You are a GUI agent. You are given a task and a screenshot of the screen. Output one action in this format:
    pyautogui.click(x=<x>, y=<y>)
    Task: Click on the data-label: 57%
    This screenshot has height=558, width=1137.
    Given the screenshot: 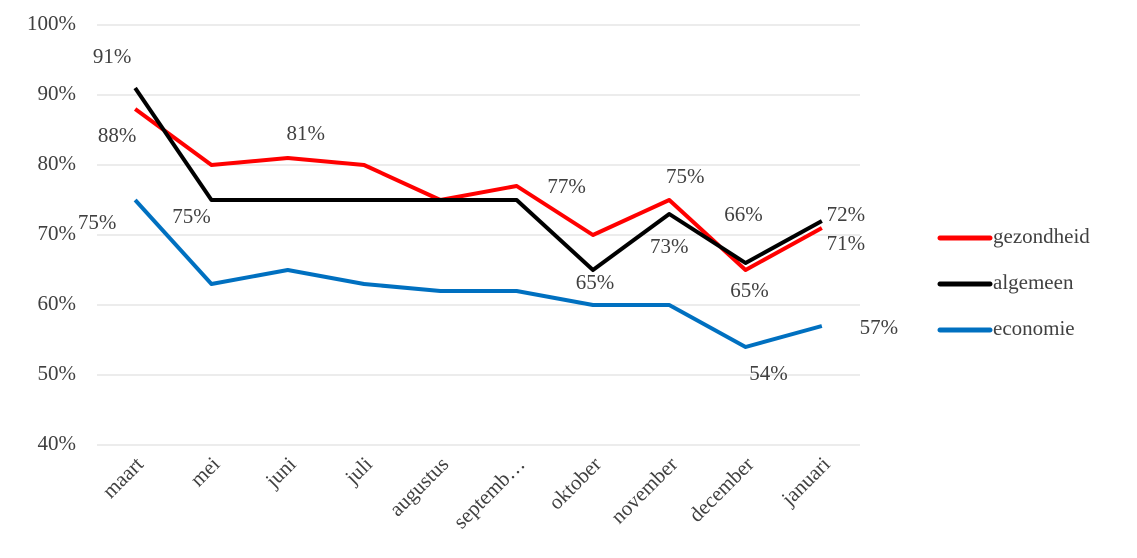 What is the action you would take?
    pyautogui.click(x=879, y=327)
    